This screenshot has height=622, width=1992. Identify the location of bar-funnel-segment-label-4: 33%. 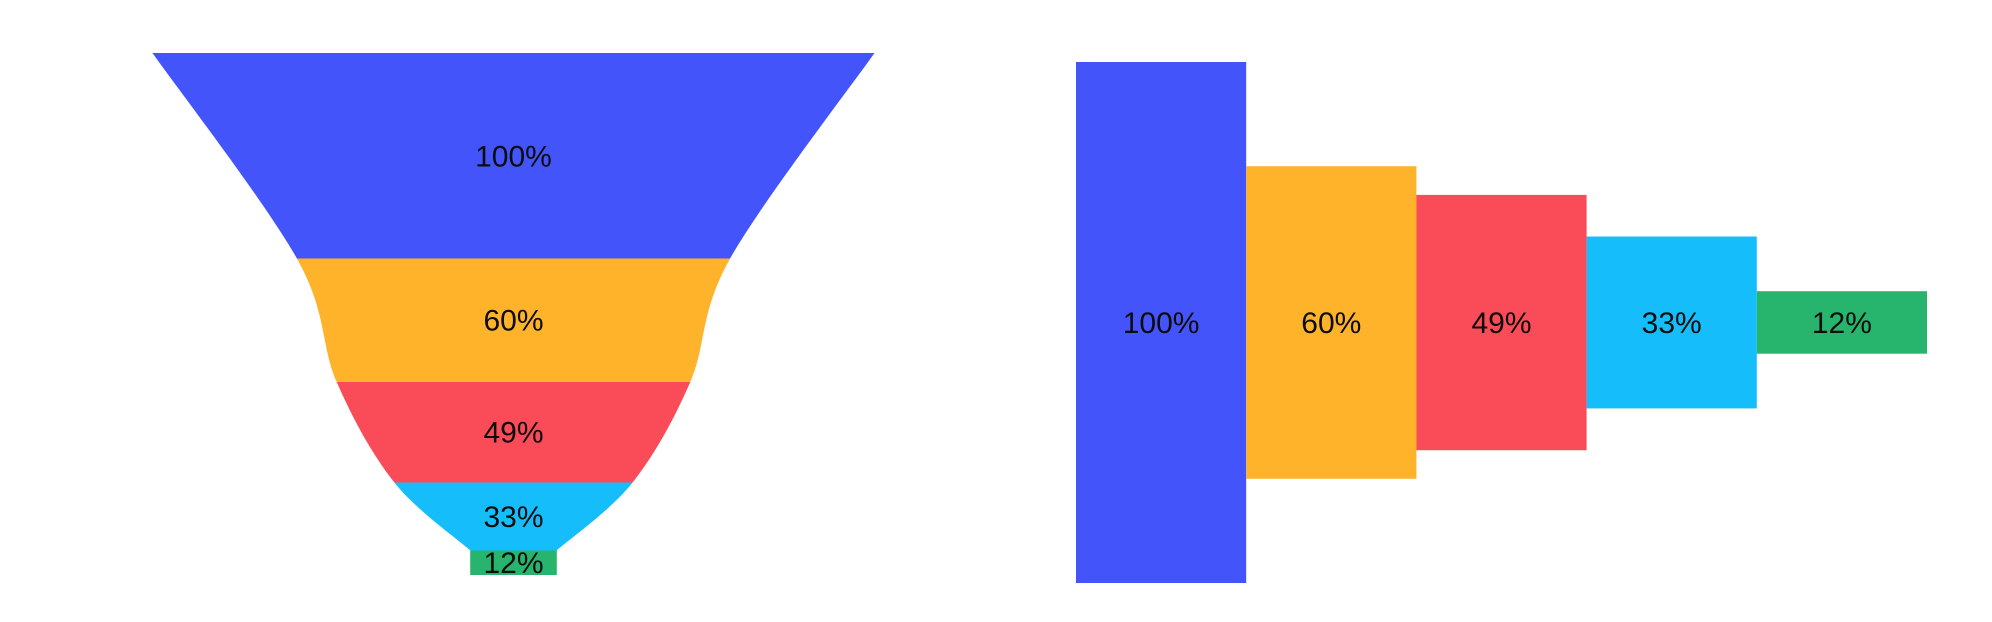
(1672, 323).